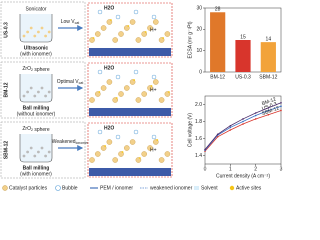 The width and height of the screenshot is (320, 240). I want to click on text-part: Low V, so click(68, 22).